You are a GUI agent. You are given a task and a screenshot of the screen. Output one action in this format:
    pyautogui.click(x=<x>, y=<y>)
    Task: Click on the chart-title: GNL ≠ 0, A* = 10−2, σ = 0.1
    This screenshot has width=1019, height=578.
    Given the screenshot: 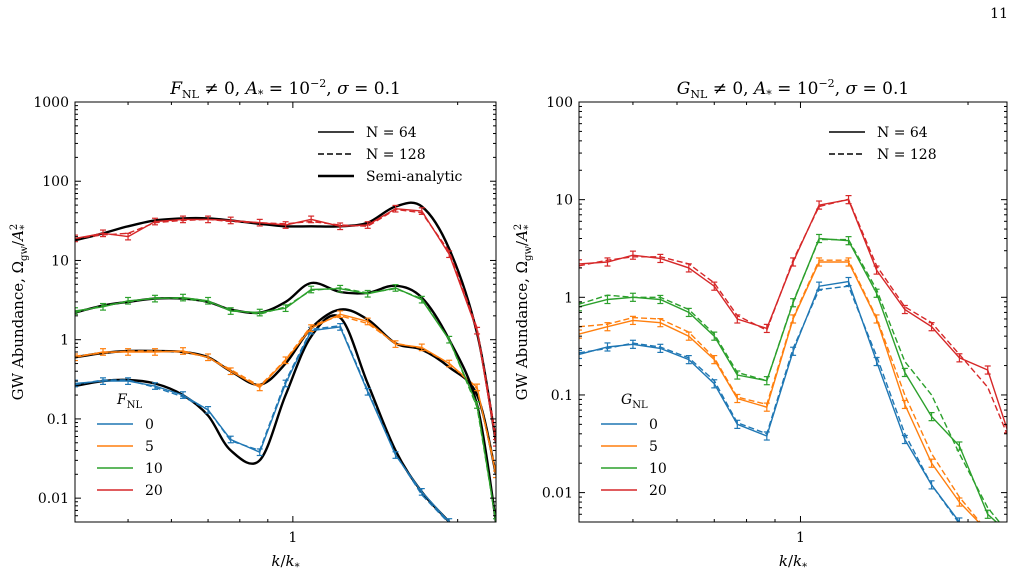 What is the action you would take?
    pyautogui.click(x=793, y=89)
    